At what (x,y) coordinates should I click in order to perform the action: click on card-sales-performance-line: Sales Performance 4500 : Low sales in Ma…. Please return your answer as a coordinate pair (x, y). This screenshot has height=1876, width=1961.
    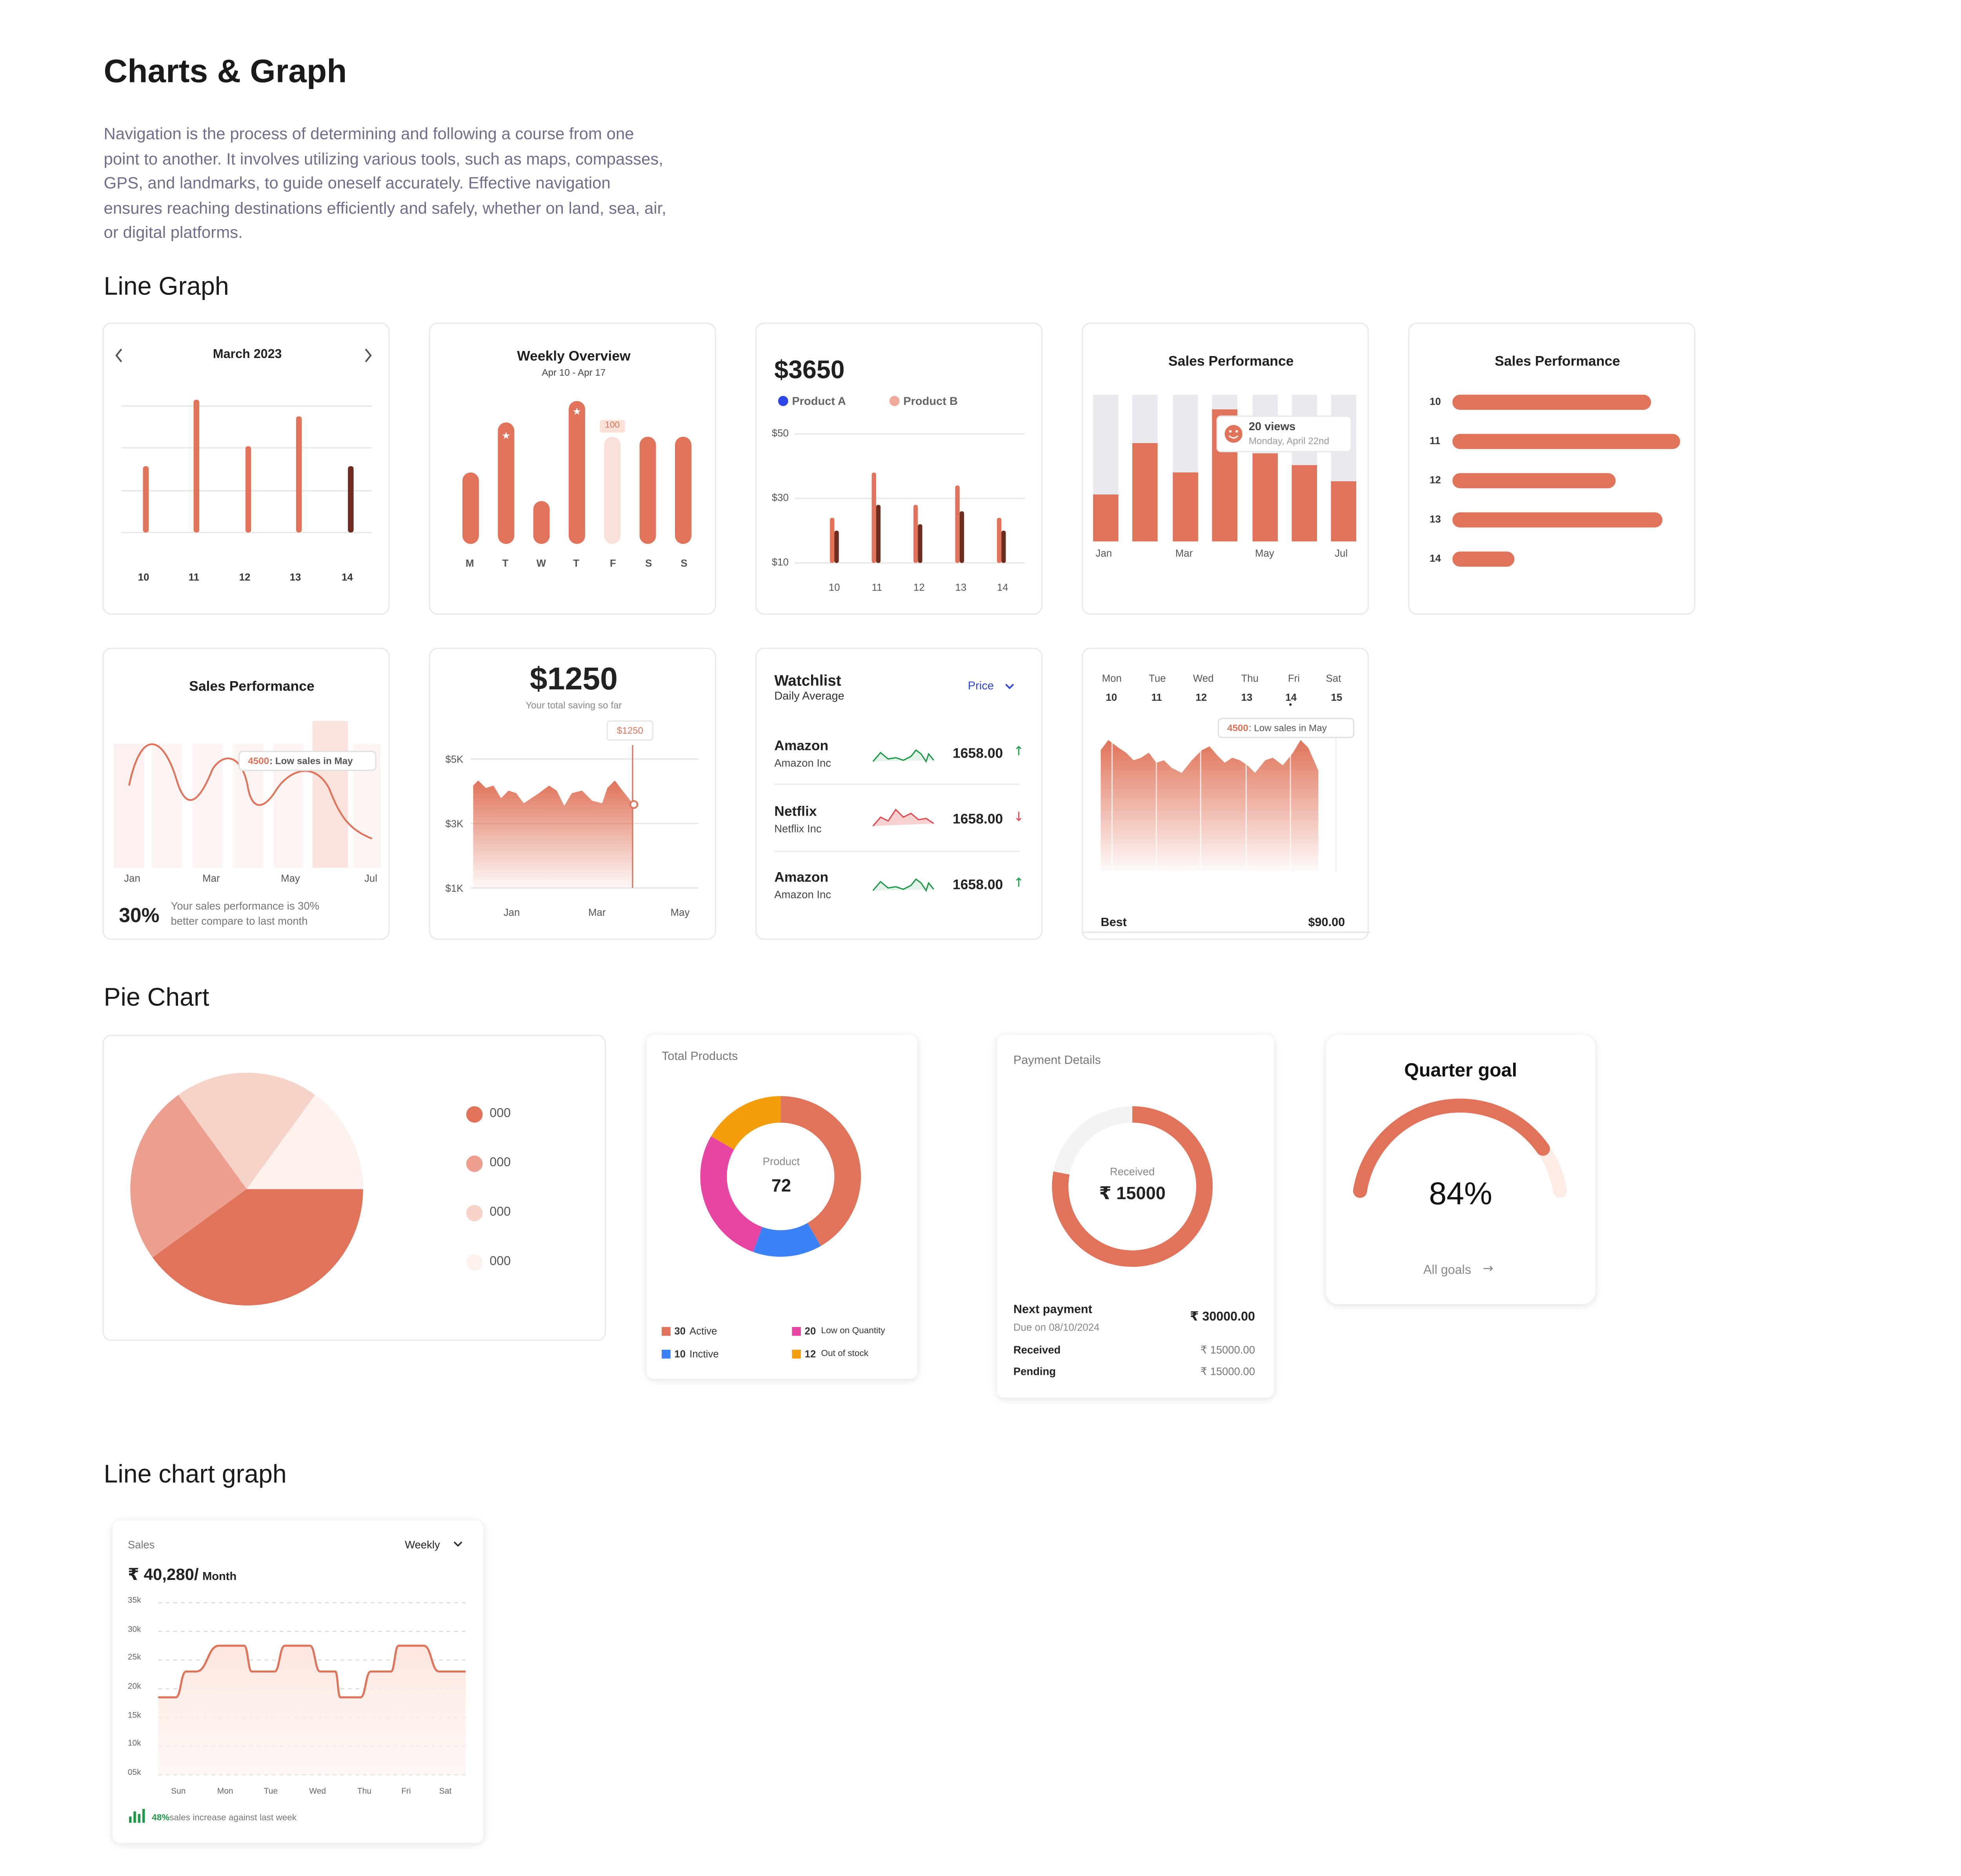
    Looking at the image, I should click on (246, 793).